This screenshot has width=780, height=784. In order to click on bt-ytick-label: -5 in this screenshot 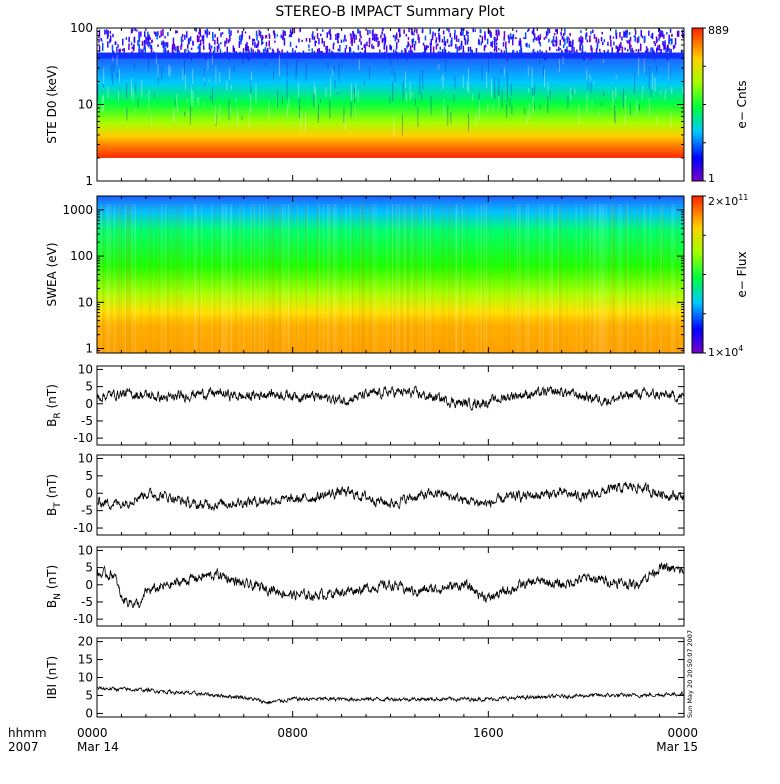, I will do `click(87, 511)`.